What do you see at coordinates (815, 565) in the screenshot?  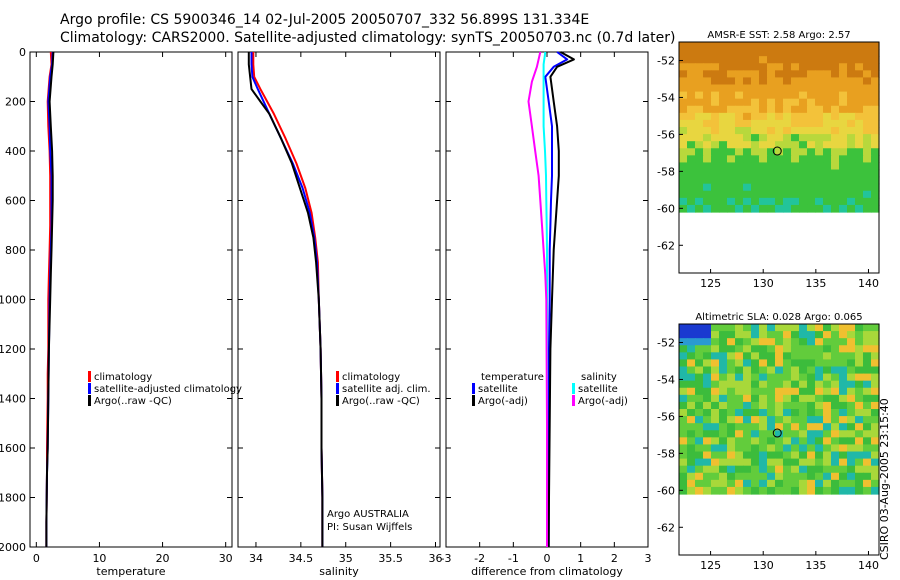 I see `map-xtick-label: 135` at bounding box center [815, 565].